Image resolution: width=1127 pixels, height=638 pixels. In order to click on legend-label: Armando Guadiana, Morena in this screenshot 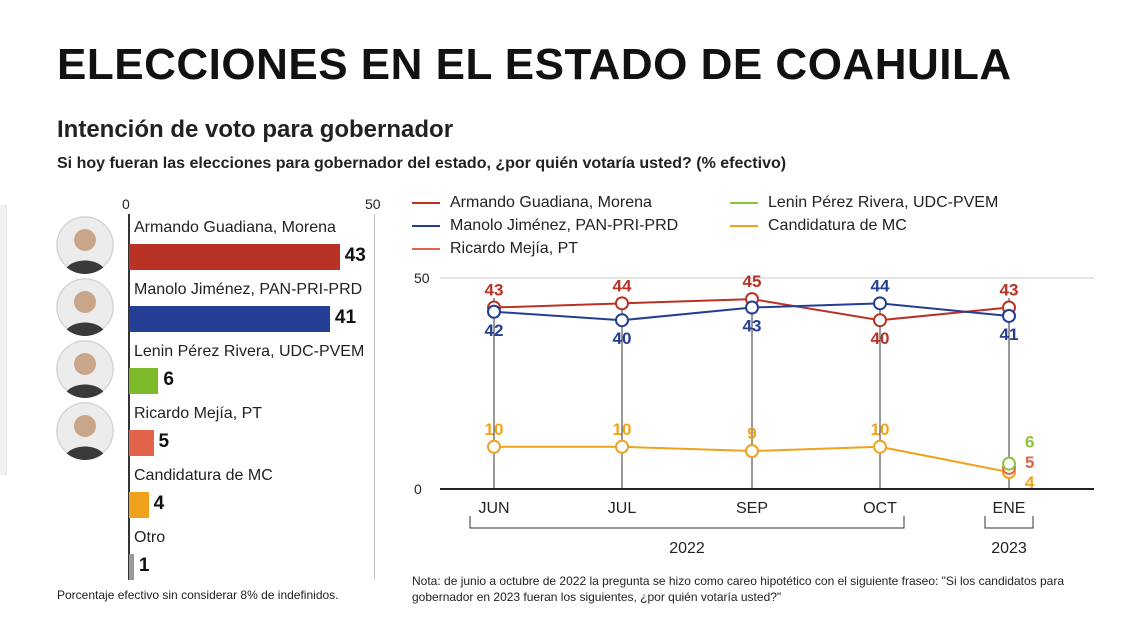, I will do `click(551, 202)`.